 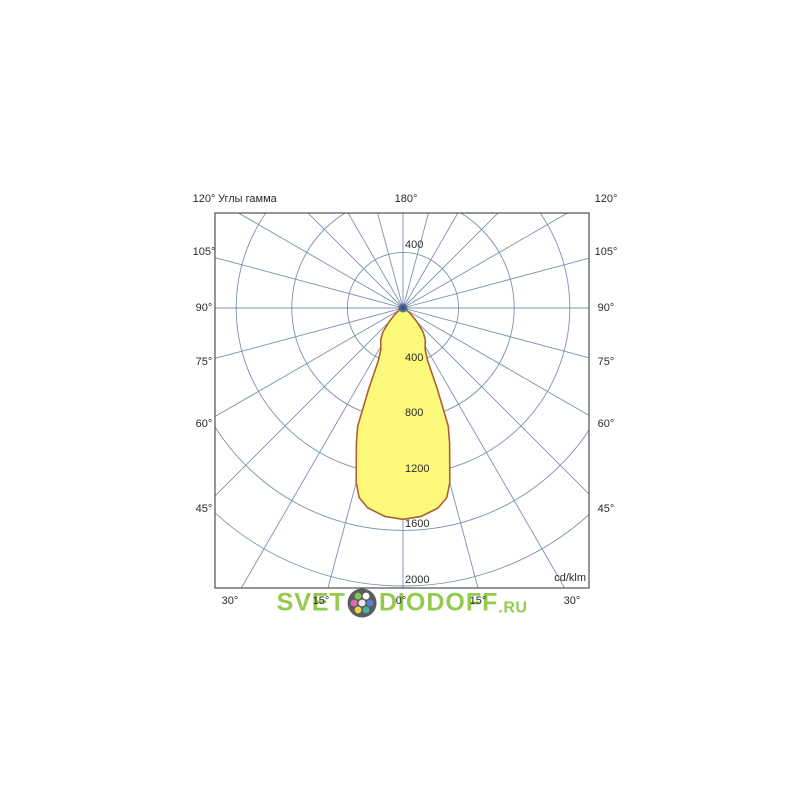 I want to click on watermark-tld: .RU, so click(x=513, y=608).